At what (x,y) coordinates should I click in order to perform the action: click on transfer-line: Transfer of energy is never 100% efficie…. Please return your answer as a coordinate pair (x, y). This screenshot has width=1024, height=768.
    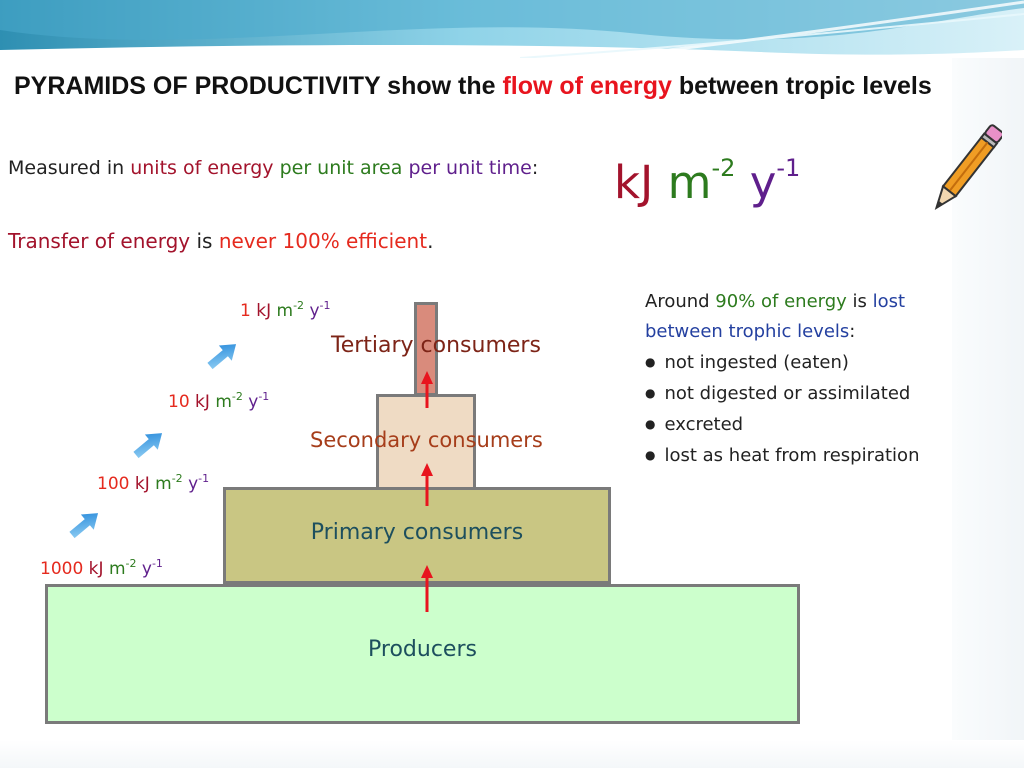
    Looking at the image, I should click on (220, 241).